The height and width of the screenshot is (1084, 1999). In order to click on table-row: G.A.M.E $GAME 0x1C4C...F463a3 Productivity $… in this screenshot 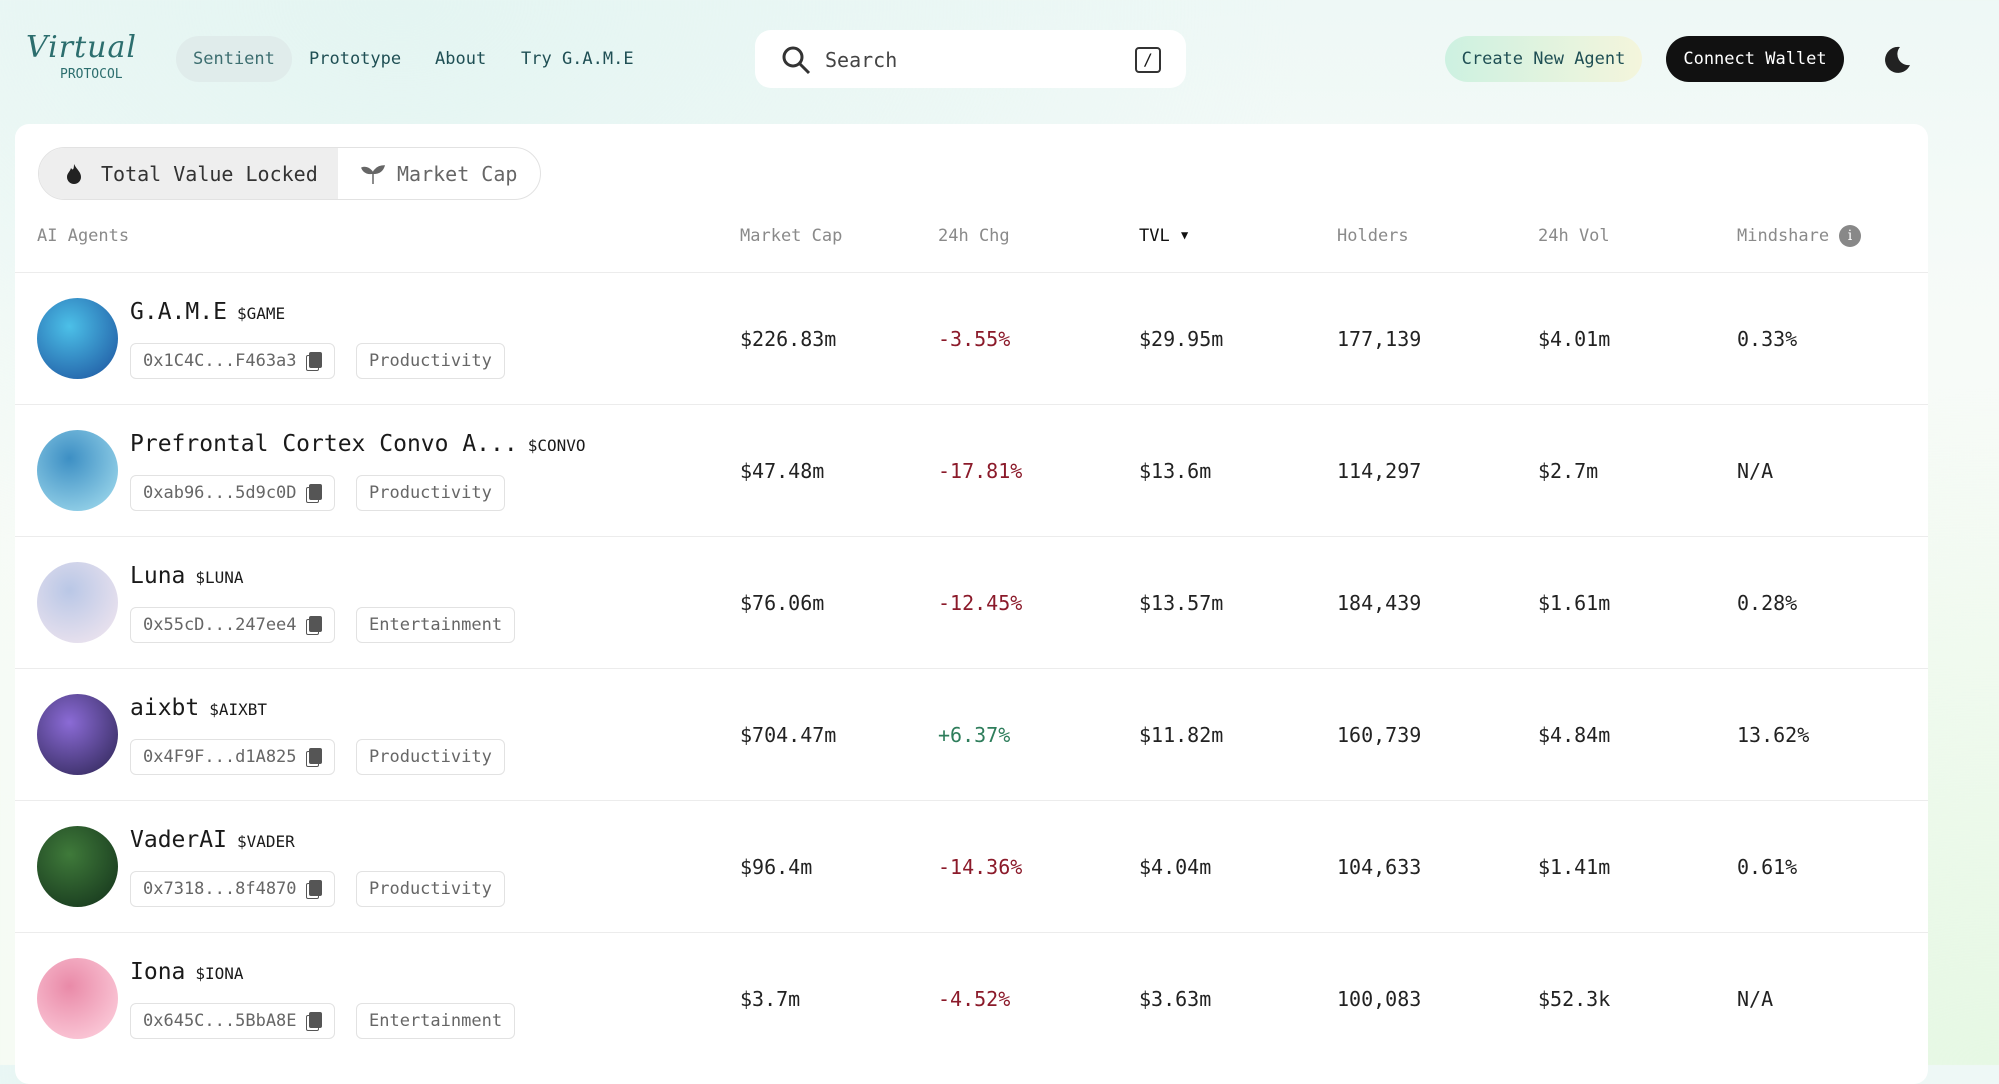, I will do `click(971, 338)`.